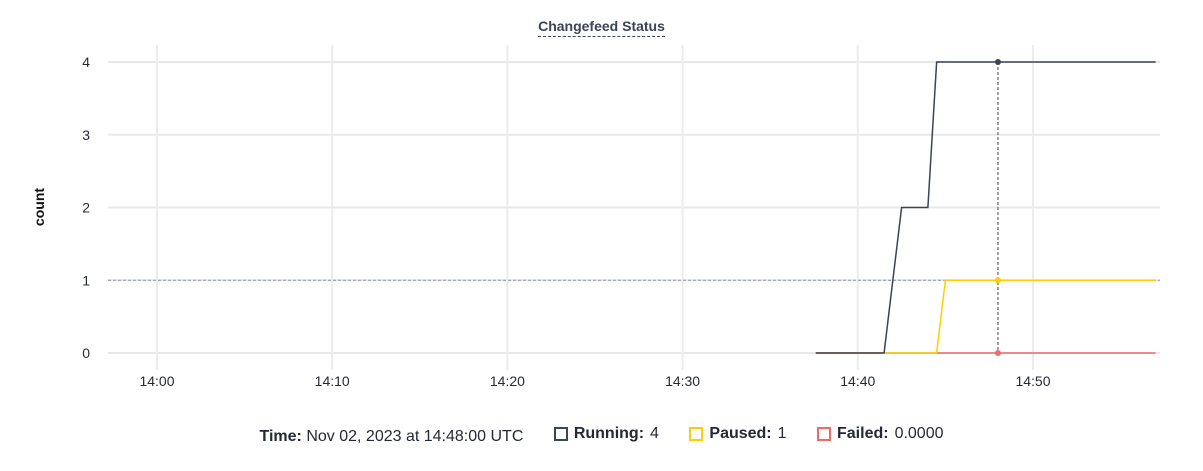  Describe the element at coordinates (415, 436) in the screenshot. I see `time-value: Nov 02, 2023 at 14:48:00 UTC` at that location.